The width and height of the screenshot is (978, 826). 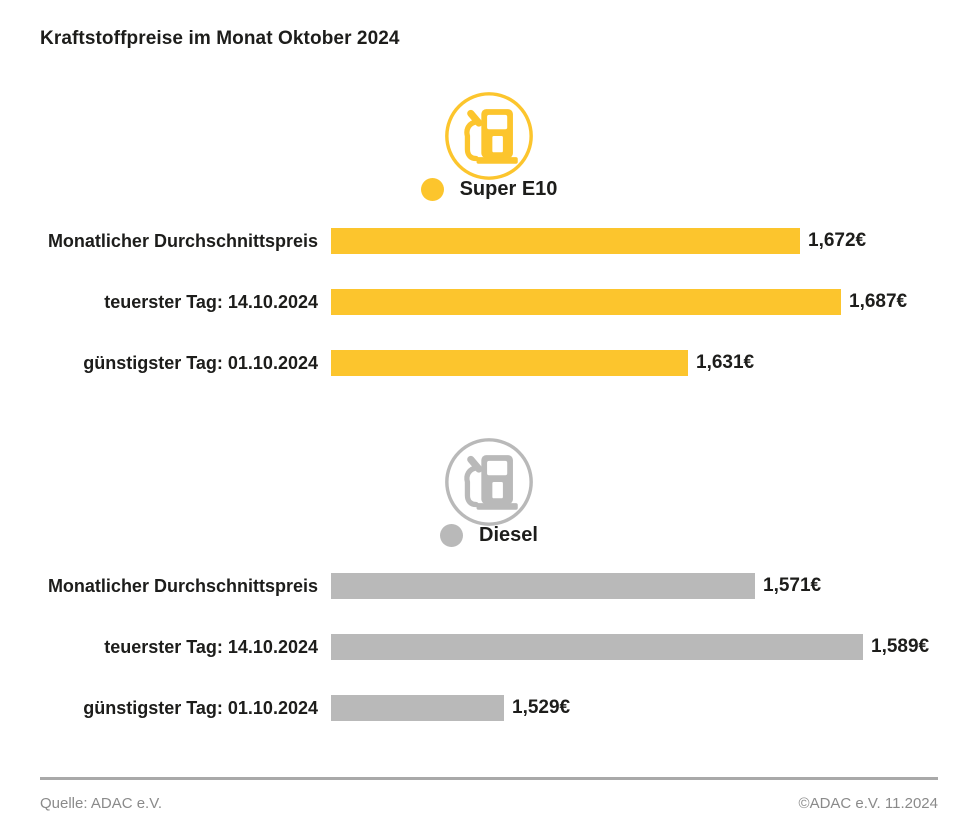 What do you see at coordinates (541, 707) in the screenshot?
I see `bar-value: 1,529€` at bounding box center [541, 707].